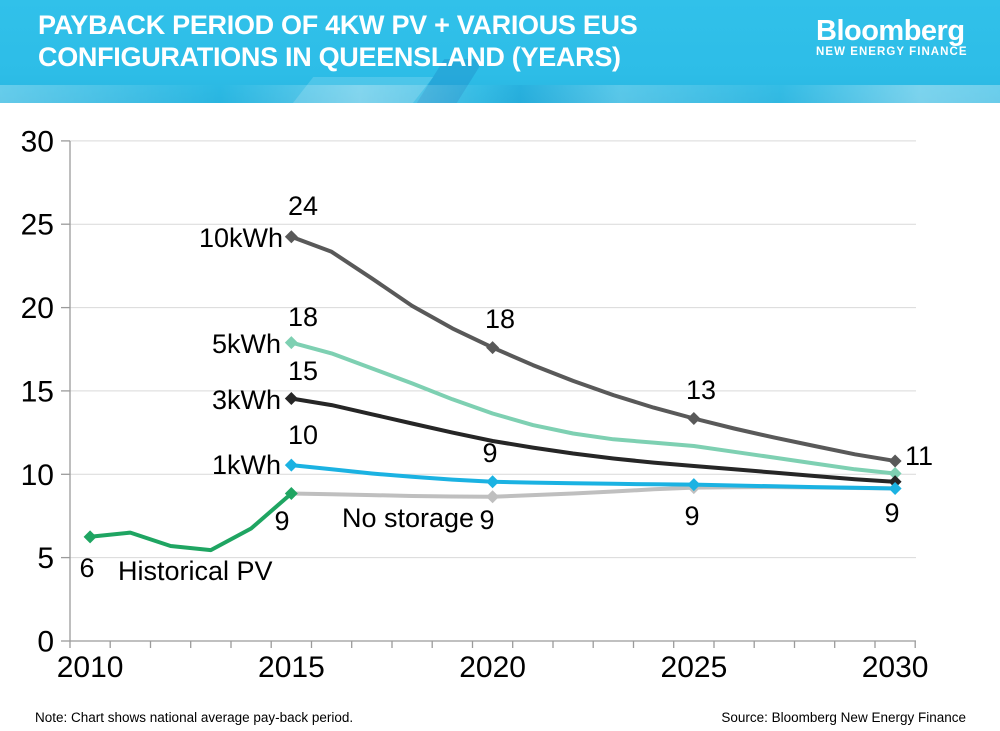 The image size is (1000, 731). I want to click on series-line-5kwh, so click(593, 408).